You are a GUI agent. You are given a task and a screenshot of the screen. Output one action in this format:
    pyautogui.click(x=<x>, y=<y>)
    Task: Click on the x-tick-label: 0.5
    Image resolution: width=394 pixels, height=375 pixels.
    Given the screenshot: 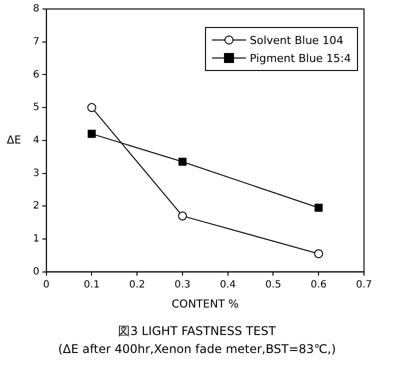 What is the action you would take?
    pyautogui.click(x=273, y=284)
    